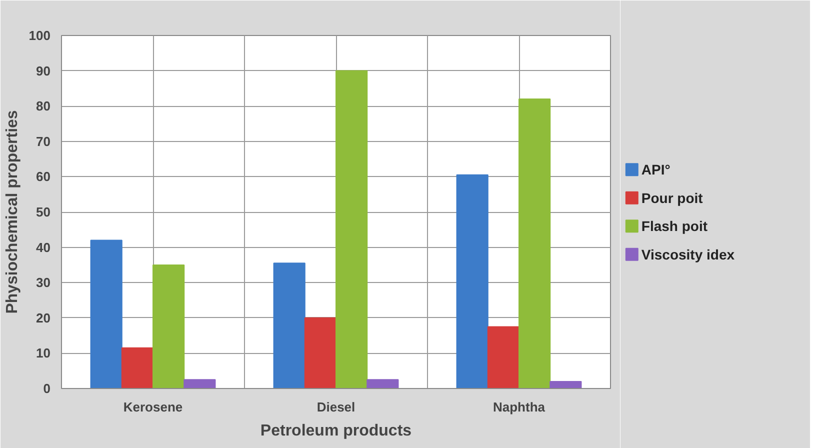 The width and height of the screenshot is (818, 448). Describe the element at coordinates (688, 254) in the screenshot. I see `legend-label: Viscosity idex` at that location.